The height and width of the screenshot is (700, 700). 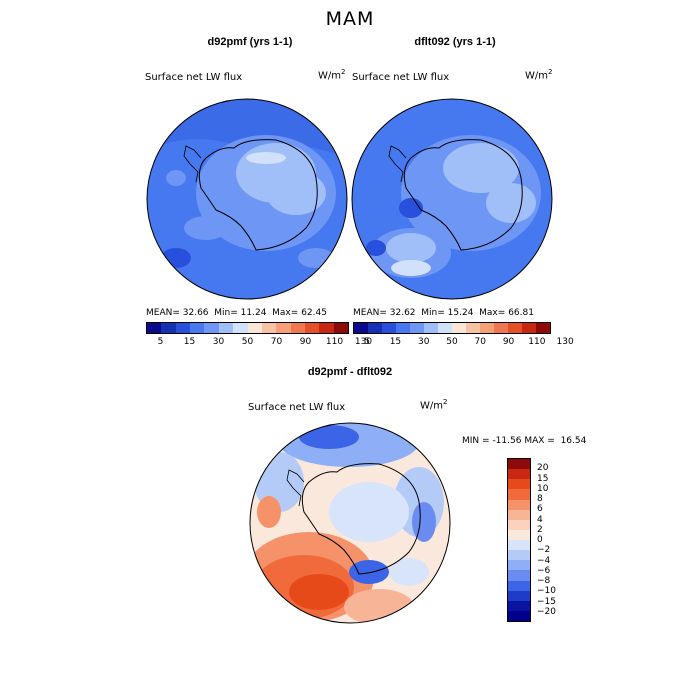 What do you see at coordinates (524, 441) in the screenshot?
I see `diff-min-max: MIN = -11.56 MAX = 16.54` at bounding box center [524, 441].